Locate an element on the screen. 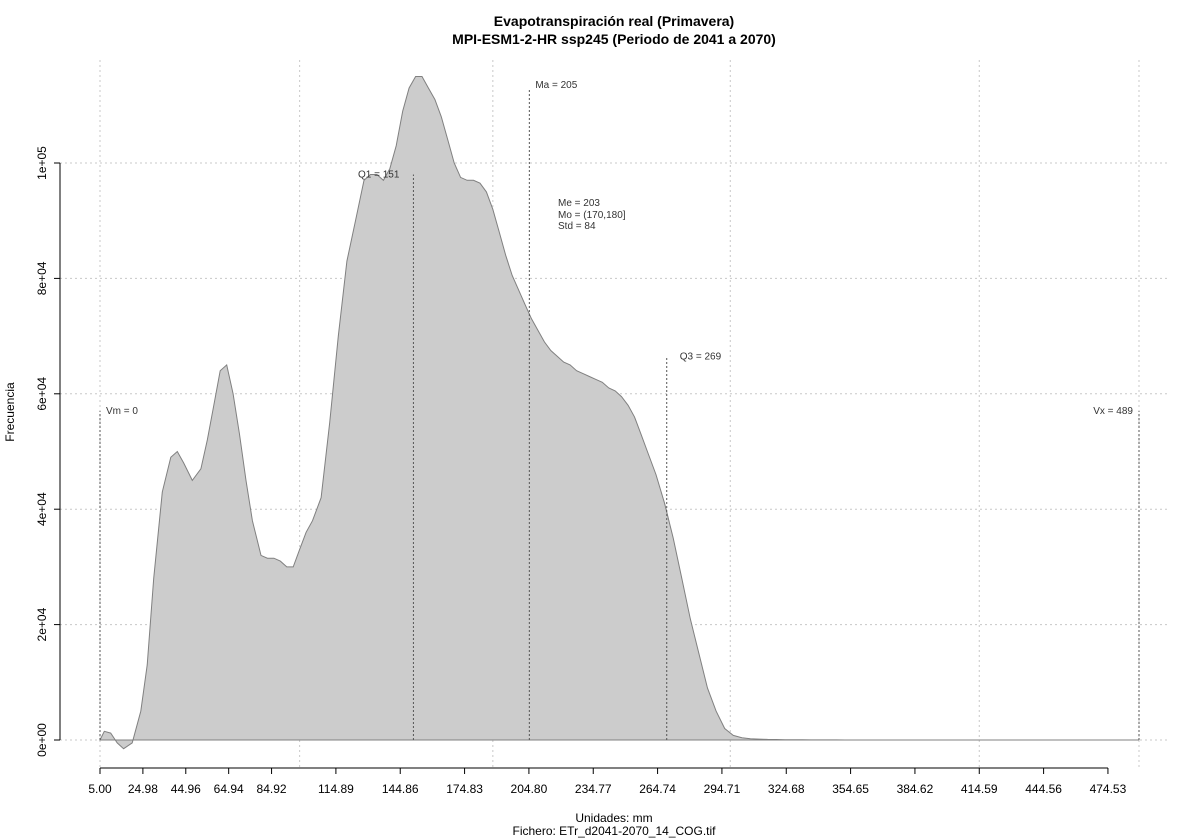 The image size is (1200, 840). q3-label: Q3 = 269 is located at coordinates (701, 356).